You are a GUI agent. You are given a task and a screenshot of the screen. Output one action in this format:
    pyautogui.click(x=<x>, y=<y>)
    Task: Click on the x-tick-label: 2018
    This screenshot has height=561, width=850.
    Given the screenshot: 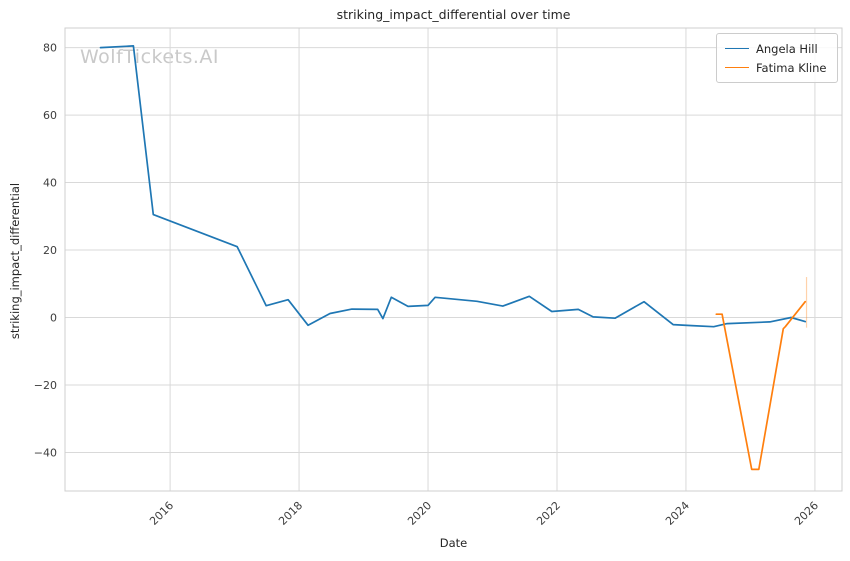 What is the action you would take?
    pyautogui.click(x=290, y=513)
    